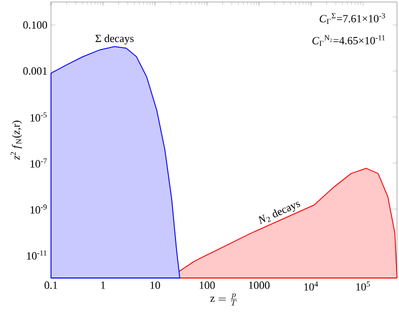 The height and width of the screenshot is (322, 399). I want to click on series-label: Σ decays, so click(115, 39).